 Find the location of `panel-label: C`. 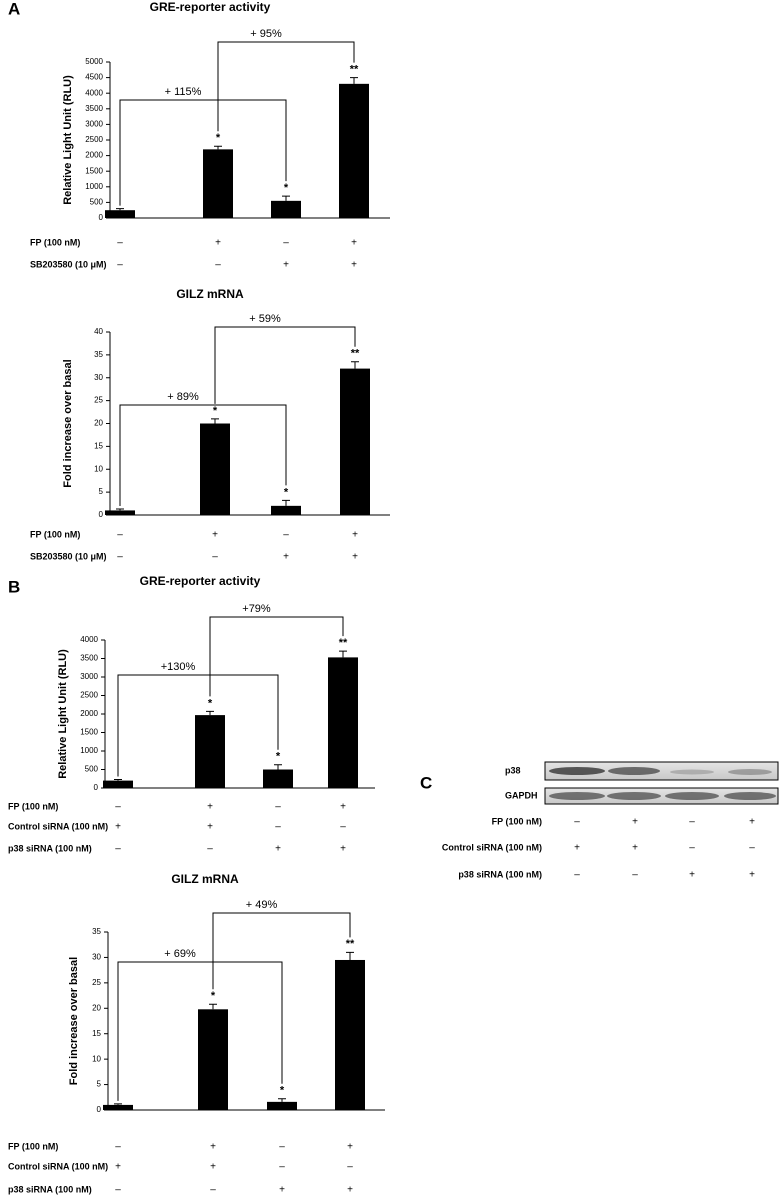

panel-label: C is located at coordinates (426, 782).